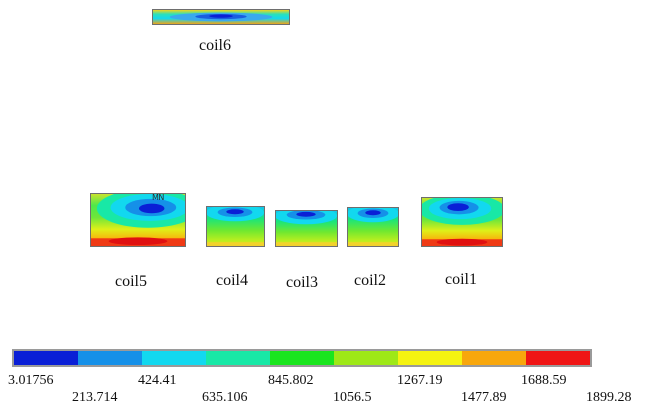 The image size is (652, 408). What do you see at coordinates (302, 282) in the screenshot?
I see `coil3-label: coil3` at bounding box center [302, 282].